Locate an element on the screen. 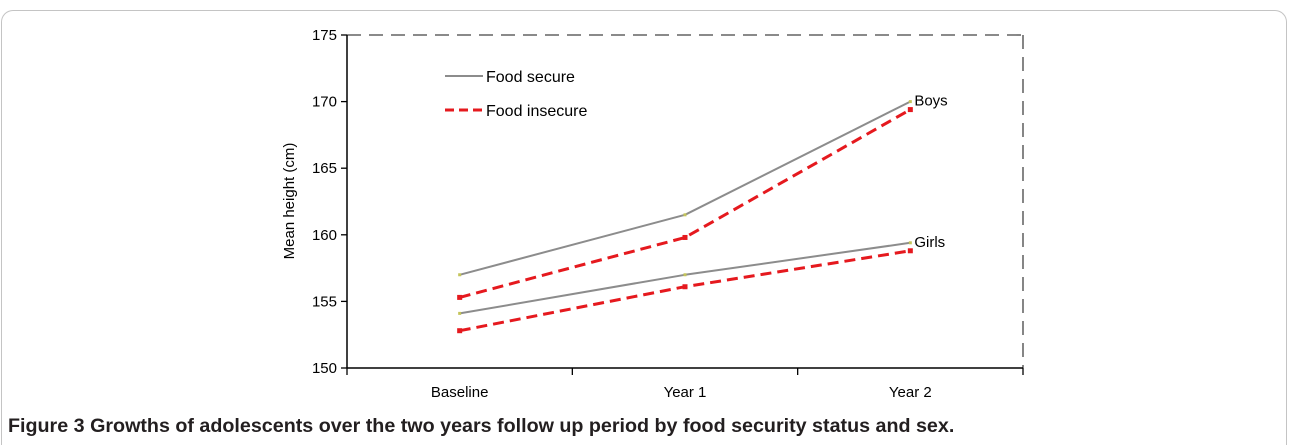 The width and height of the screenshot is (1289, 445). series-line-boys-food-secure is located at coordinates (685, 188).